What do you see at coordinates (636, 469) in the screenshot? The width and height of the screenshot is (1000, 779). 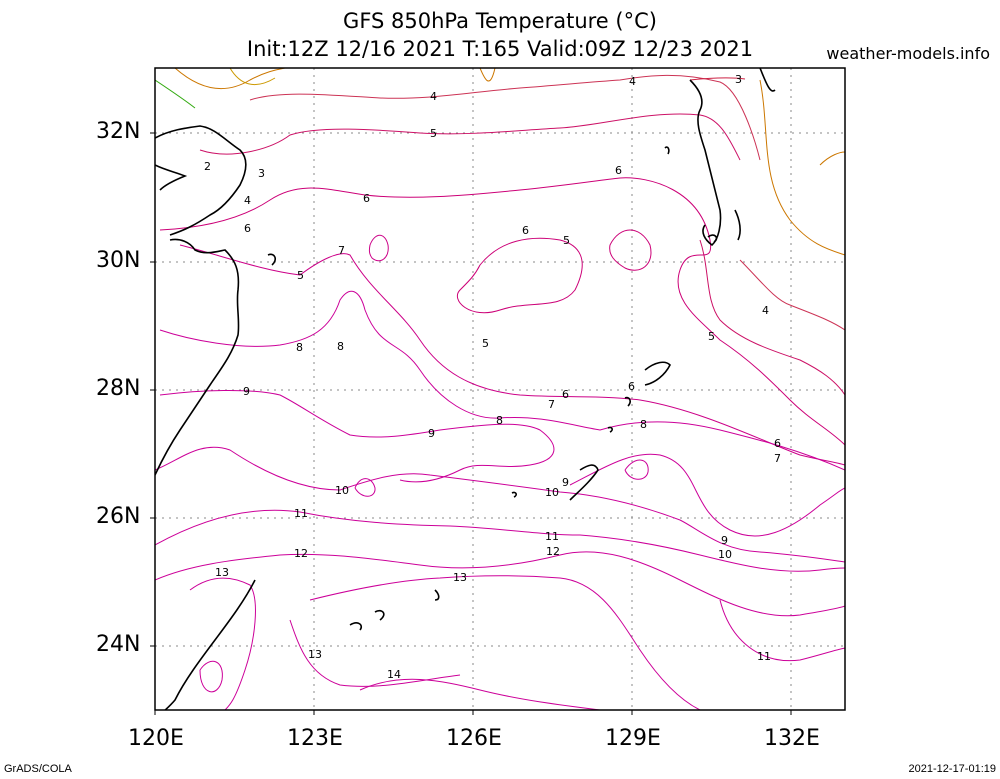 I see `contour-10-loop-b` at bounding box center [636, 469].